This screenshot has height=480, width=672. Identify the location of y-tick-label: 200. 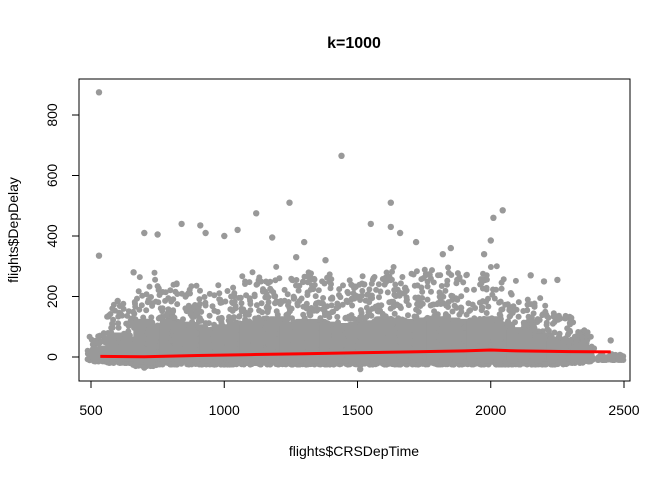
(52, 297).